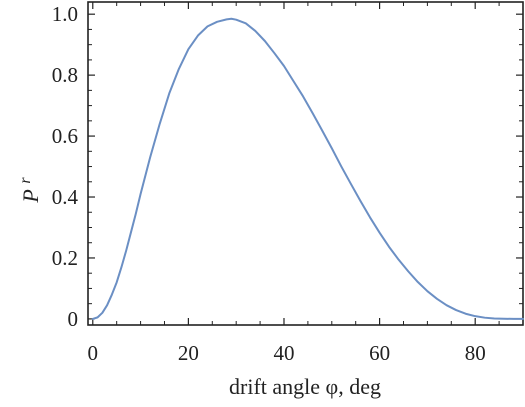  I want to click on y-axis-label-superscript: r, so click(25, 180).